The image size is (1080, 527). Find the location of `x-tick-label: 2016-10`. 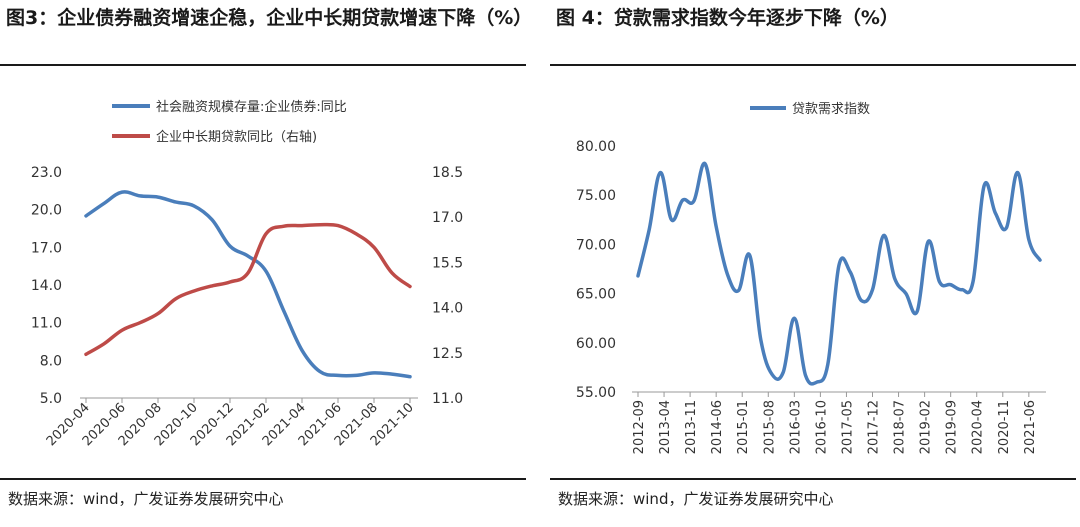

x-tick-label: 2016-10 is located at coordinates (821, 427).